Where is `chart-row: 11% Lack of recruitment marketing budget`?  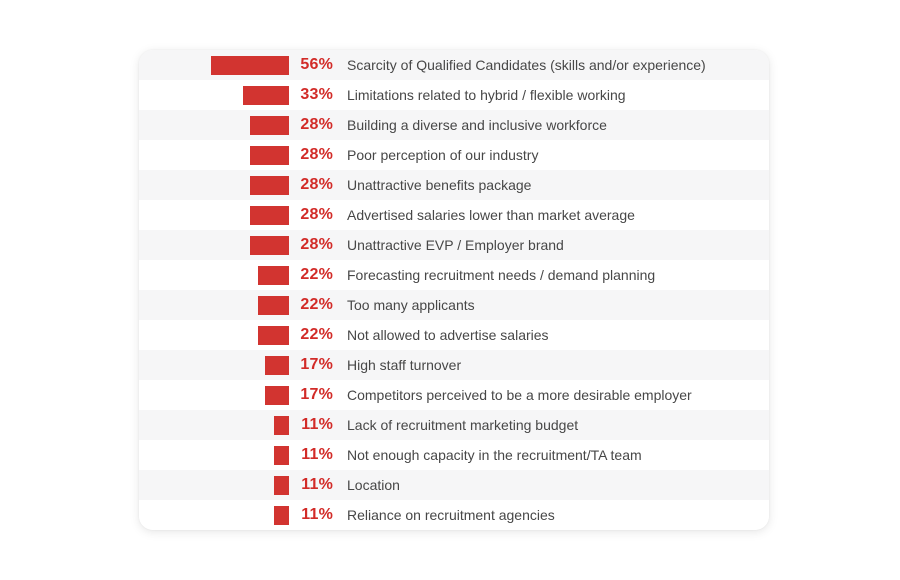
chart-row: 11% Lack of recruitment marketing budget is located at coordinates (454, 425).